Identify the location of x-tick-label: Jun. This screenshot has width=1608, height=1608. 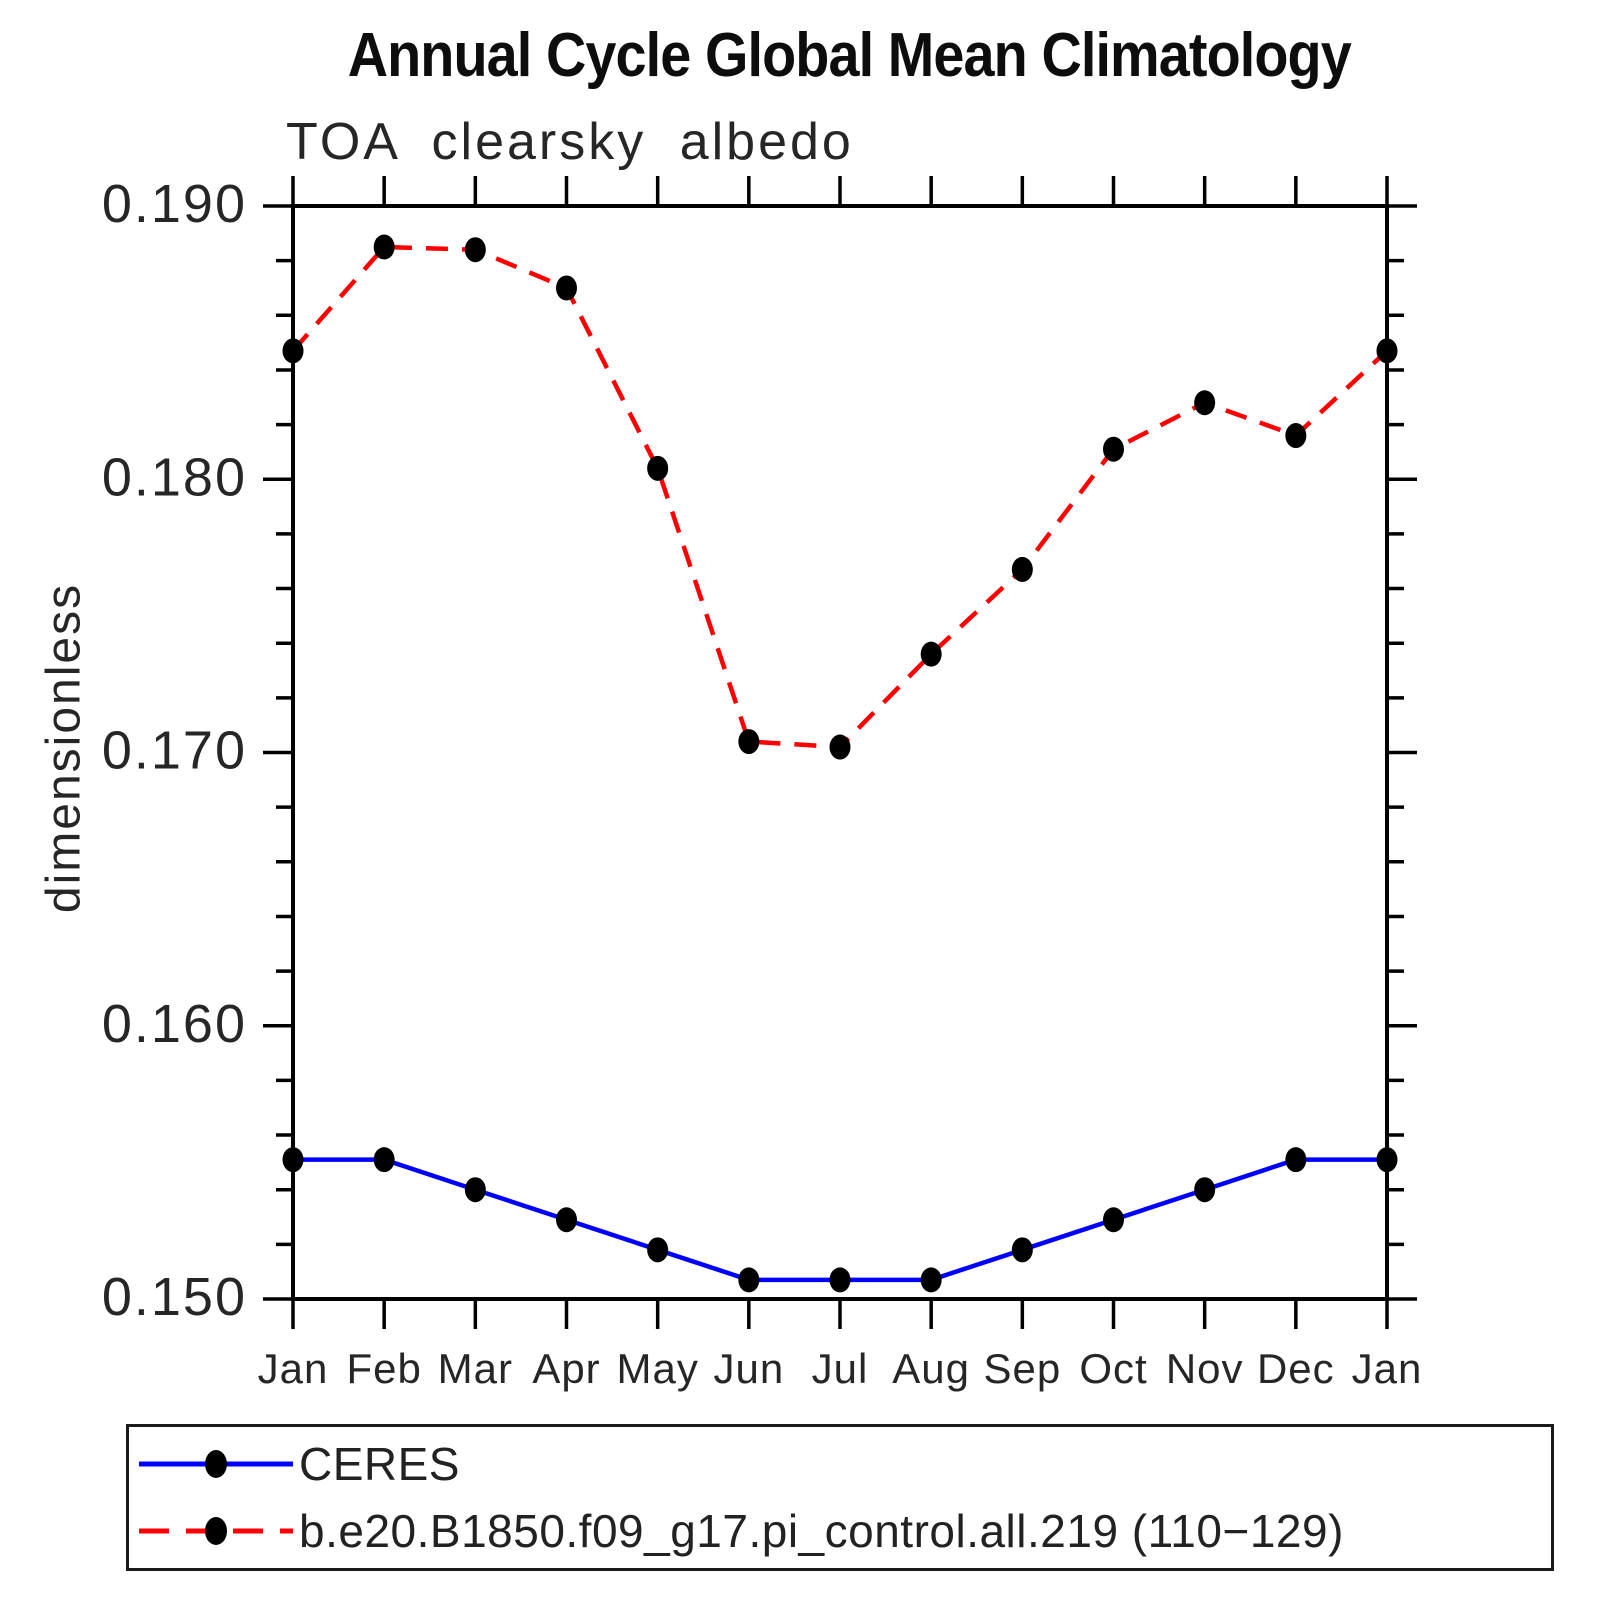
(748, 1368).